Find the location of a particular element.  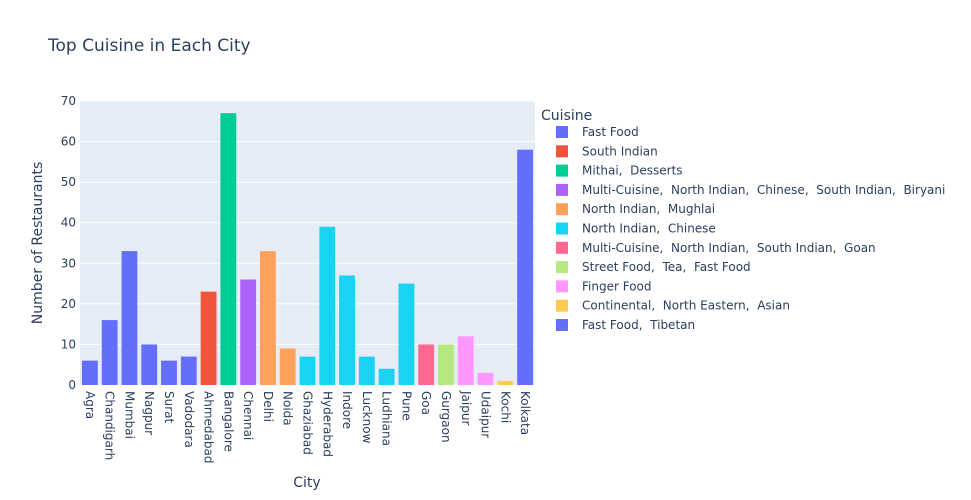

x-tick-label: Udaipur is located at coordinates (486, 414).